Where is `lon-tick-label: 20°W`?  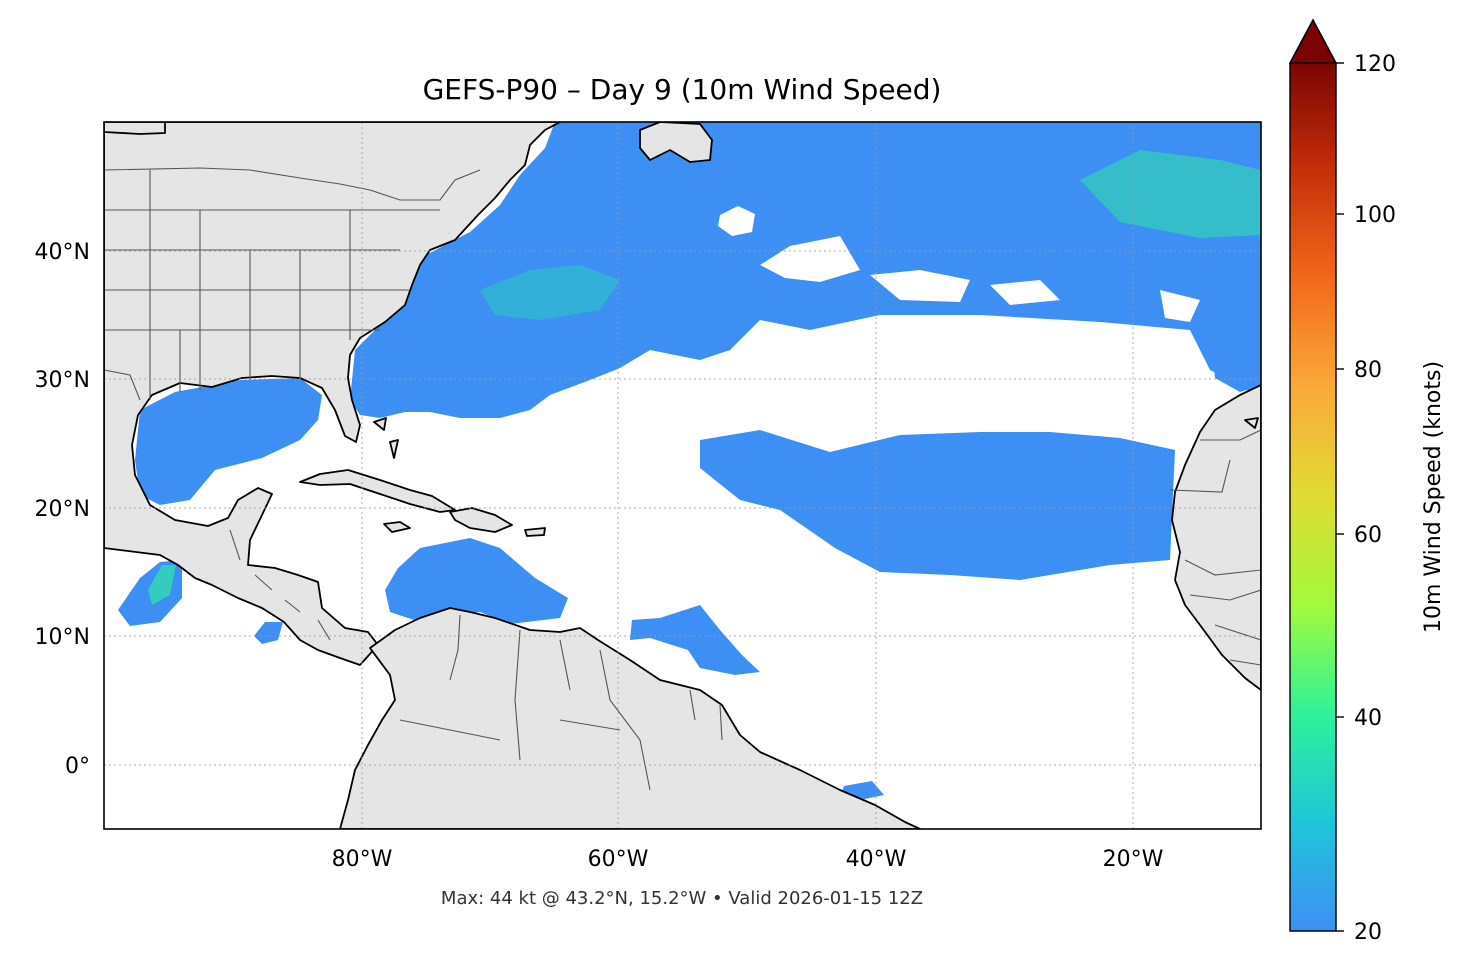 lon-tick-label: 20°W is located at coordinates (1133, 859).